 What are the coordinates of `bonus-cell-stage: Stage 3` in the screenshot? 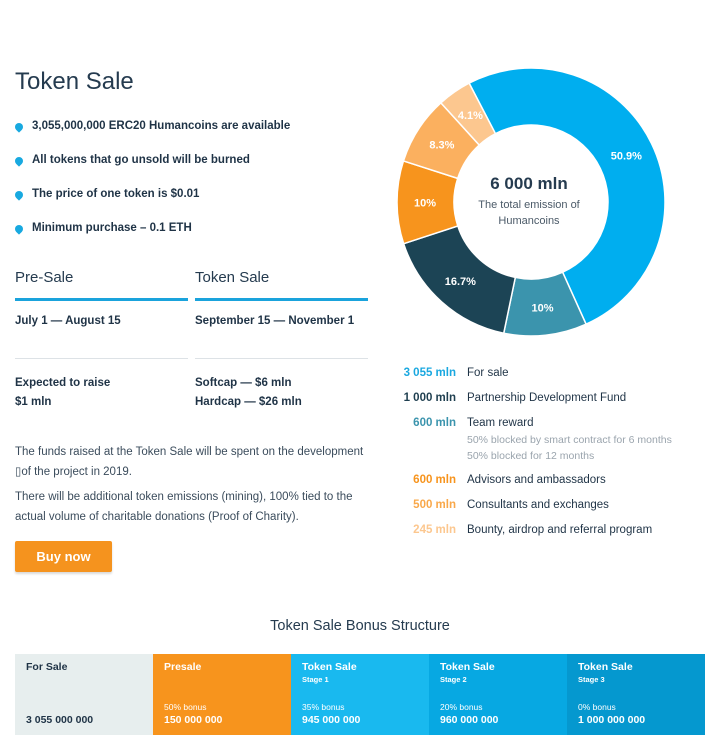 It's located at (591, 679).